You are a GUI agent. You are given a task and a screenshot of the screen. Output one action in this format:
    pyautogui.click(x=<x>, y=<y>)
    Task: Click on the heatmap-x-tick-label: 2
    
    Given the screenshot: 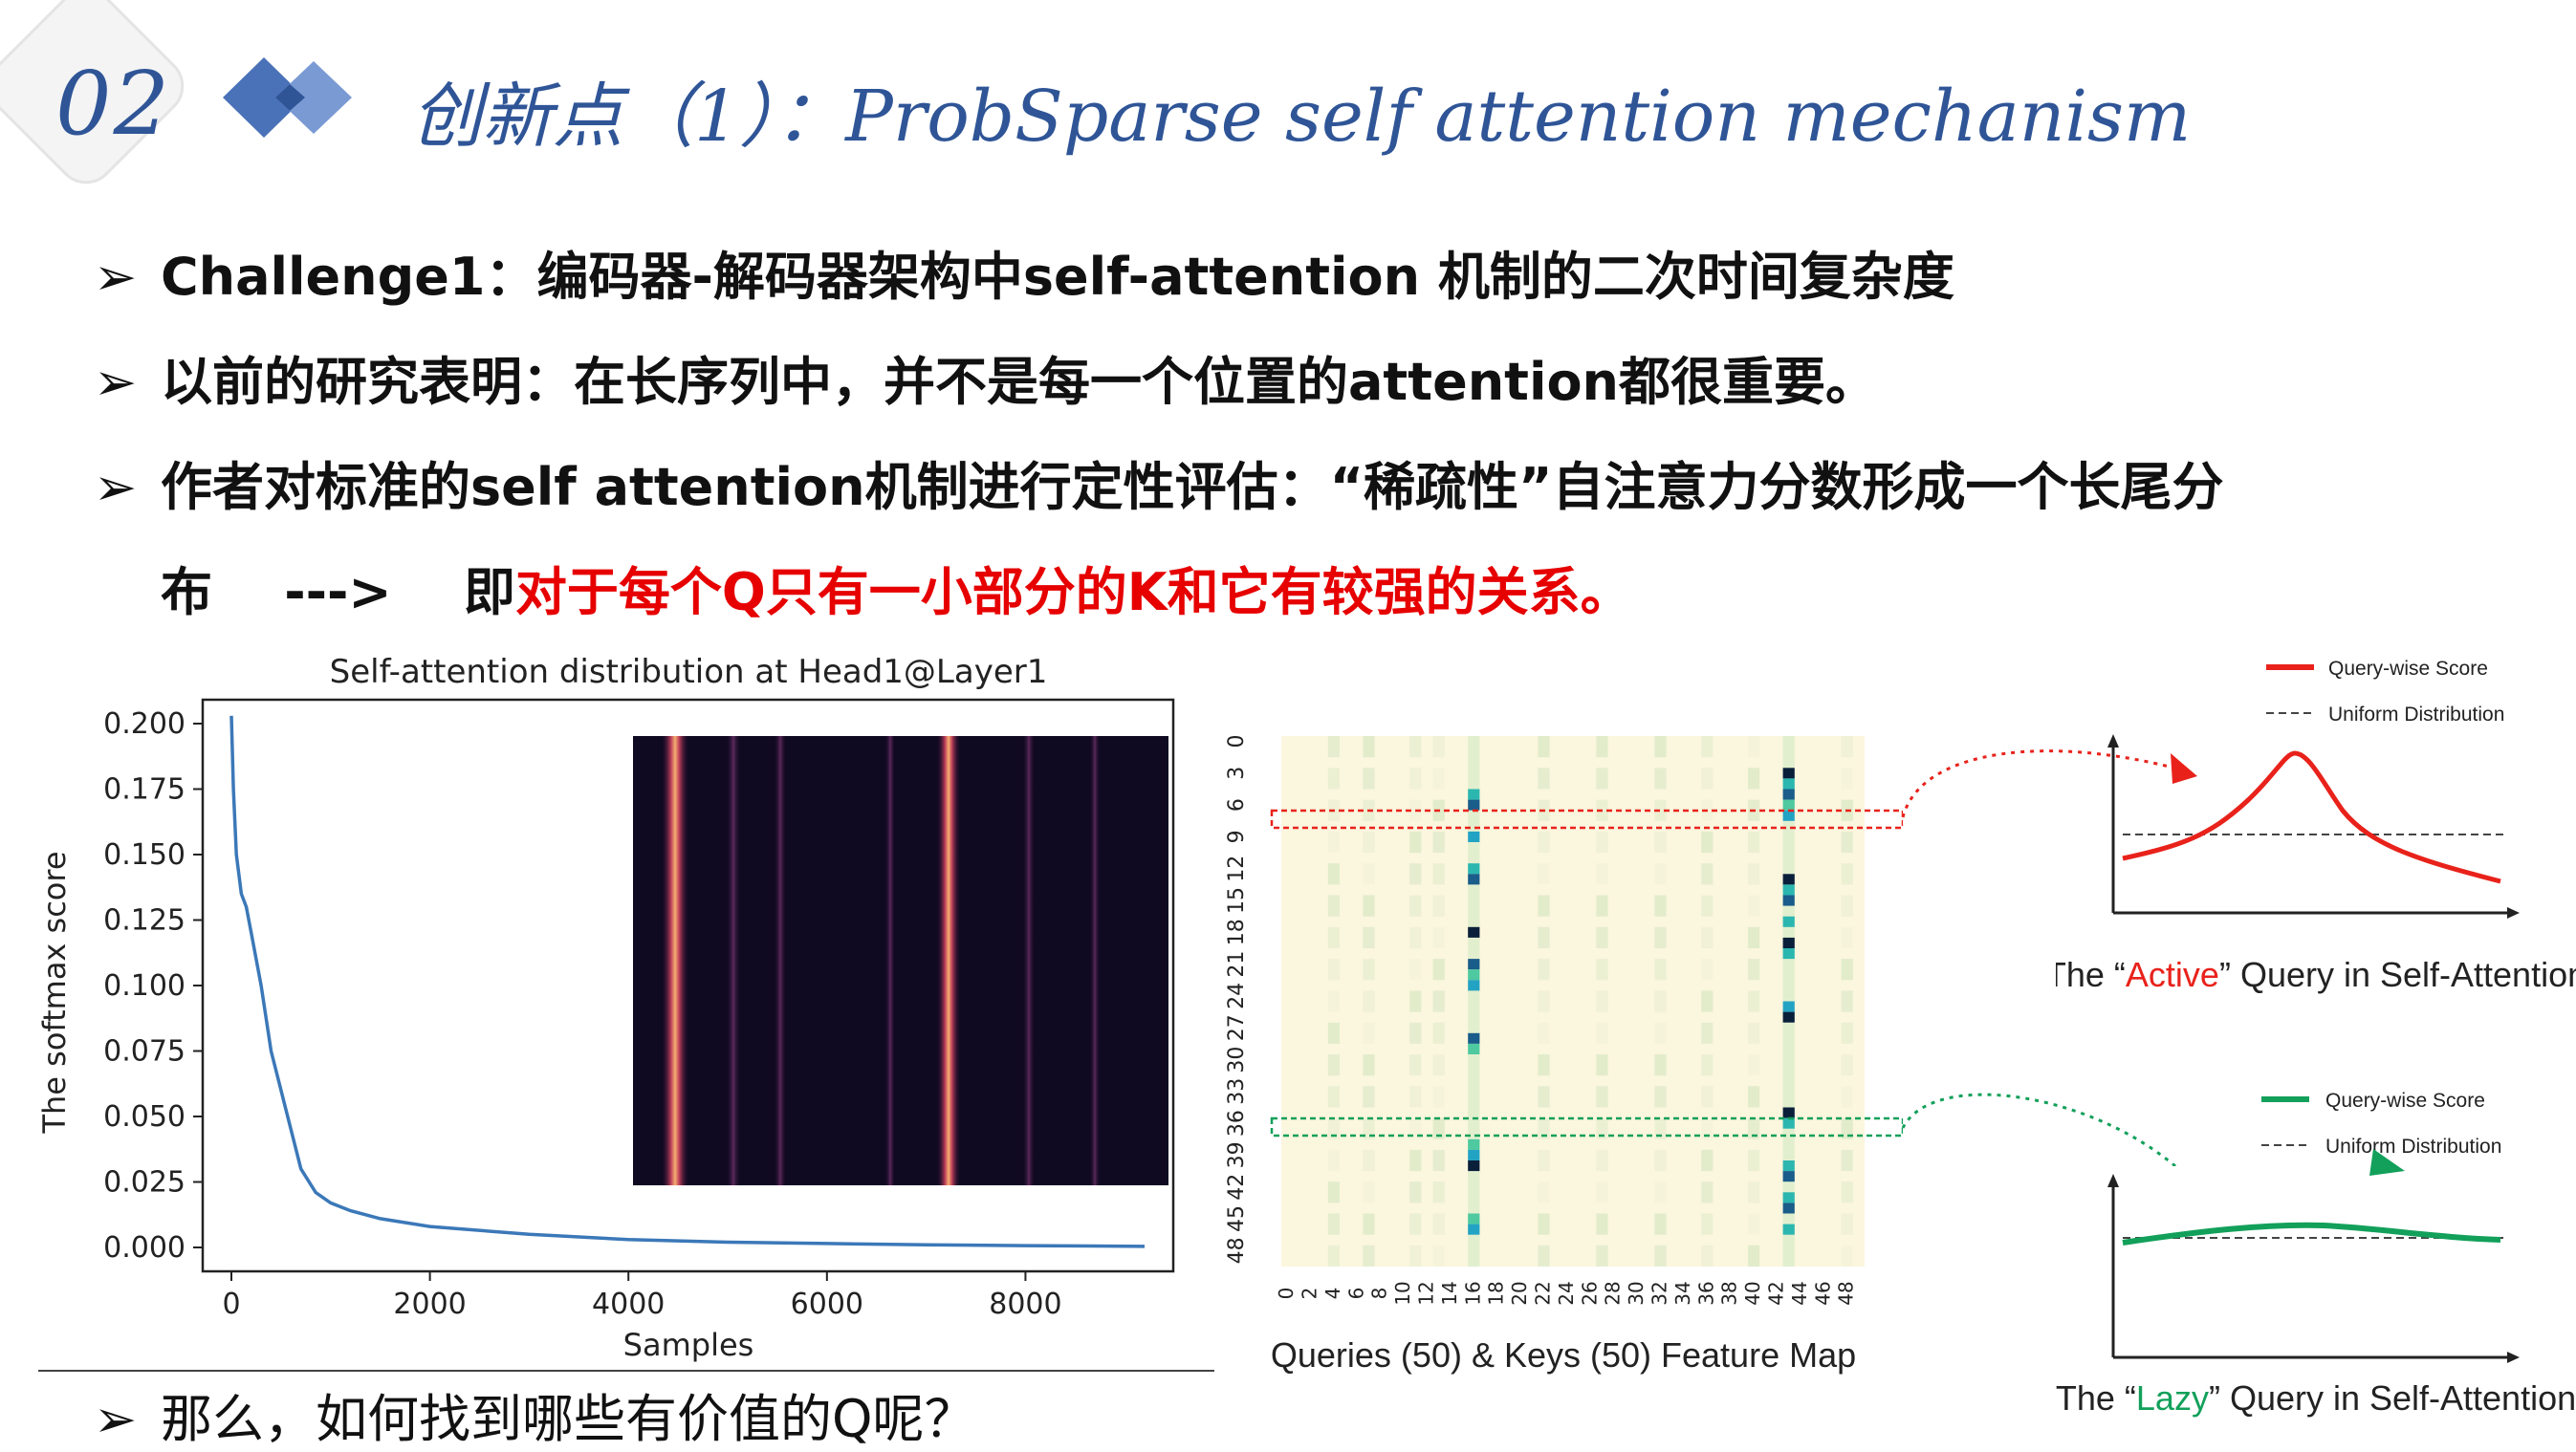 What is the action you would take?
    pyautogui.click(x=1310, y=1294)
    